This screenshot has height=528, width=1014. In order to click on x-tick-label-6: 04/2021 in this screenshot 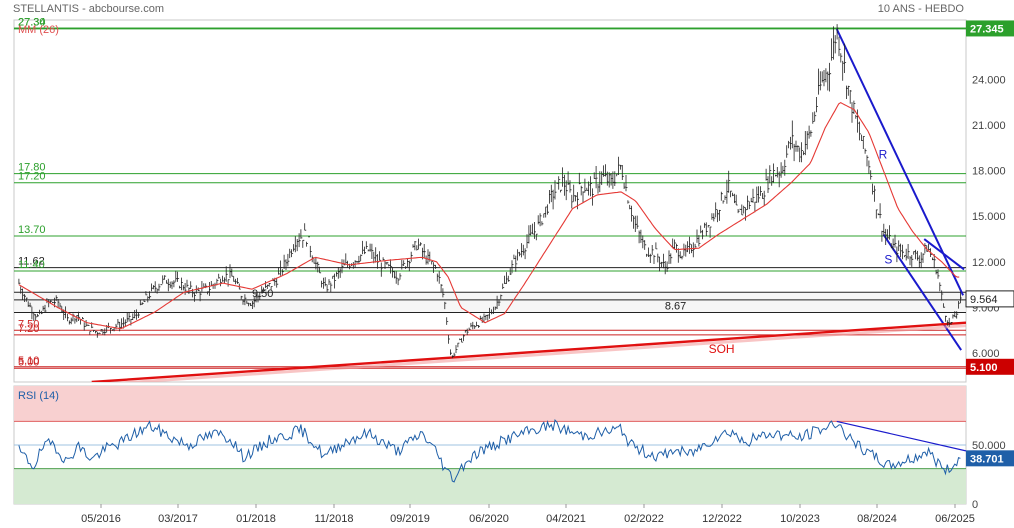, I will do `click(566, 519)`.